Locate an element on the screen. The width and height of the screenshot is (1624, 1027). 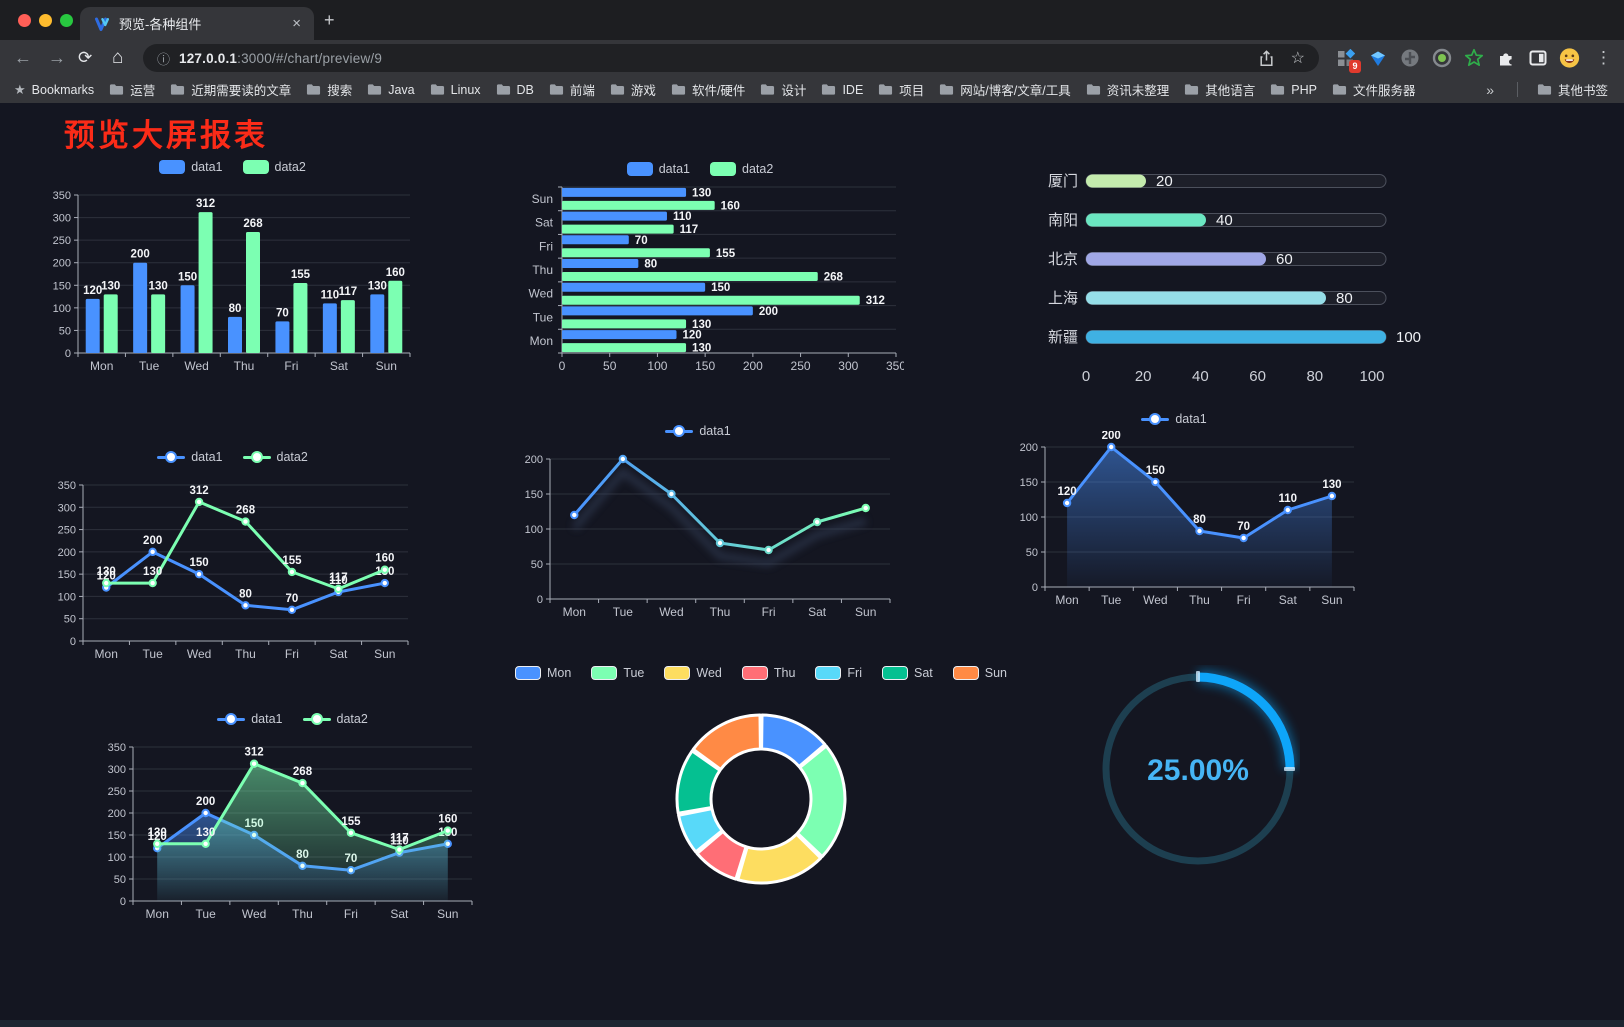
browser-menu-icon: ⋮ is located at coordinates (1603, 57).